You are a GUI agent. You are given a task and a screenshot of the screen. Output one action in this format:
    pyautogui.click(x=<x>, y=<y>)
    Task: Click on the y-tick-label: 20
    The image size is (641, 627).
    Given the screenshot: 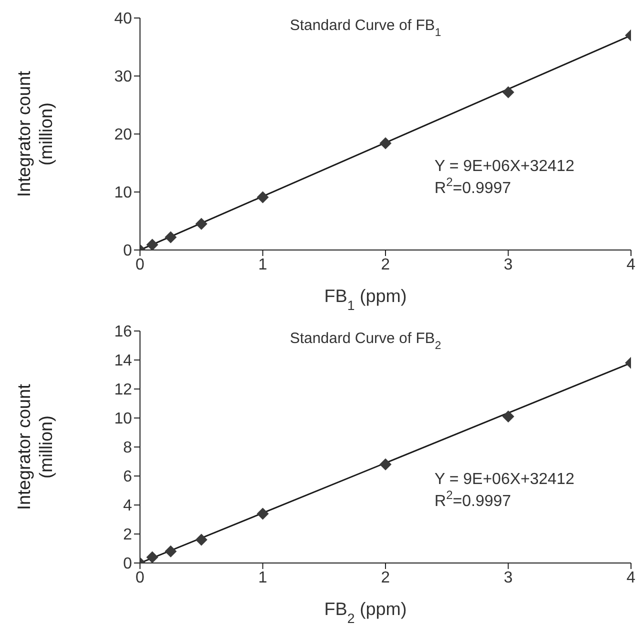 What is the action you would take?
    pyautogui.click(x=123, y=135)
    